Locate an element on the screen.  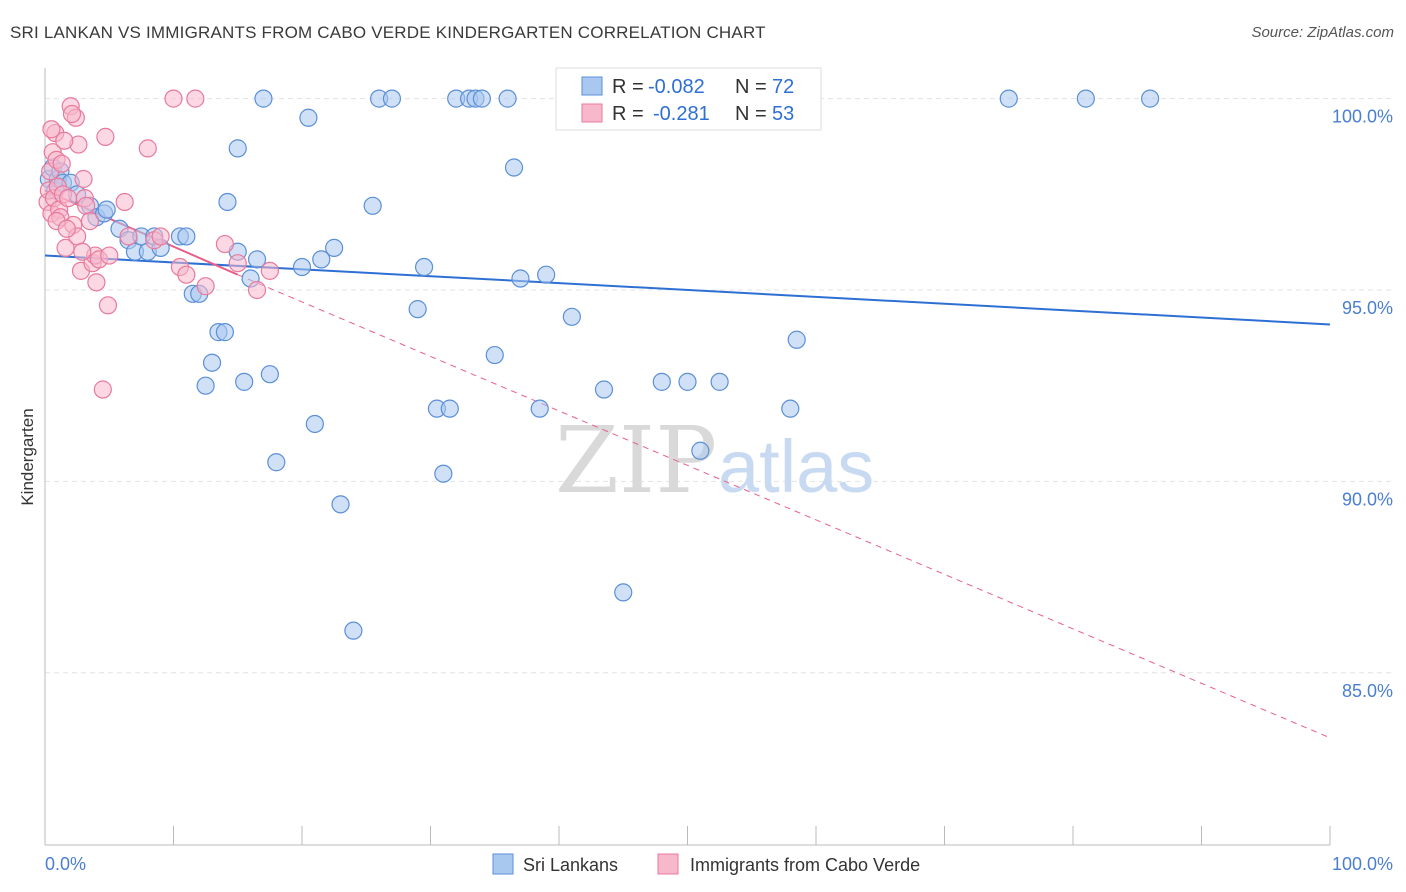
stats-swatch-cabo-verde is located at coordinates (592, 113).